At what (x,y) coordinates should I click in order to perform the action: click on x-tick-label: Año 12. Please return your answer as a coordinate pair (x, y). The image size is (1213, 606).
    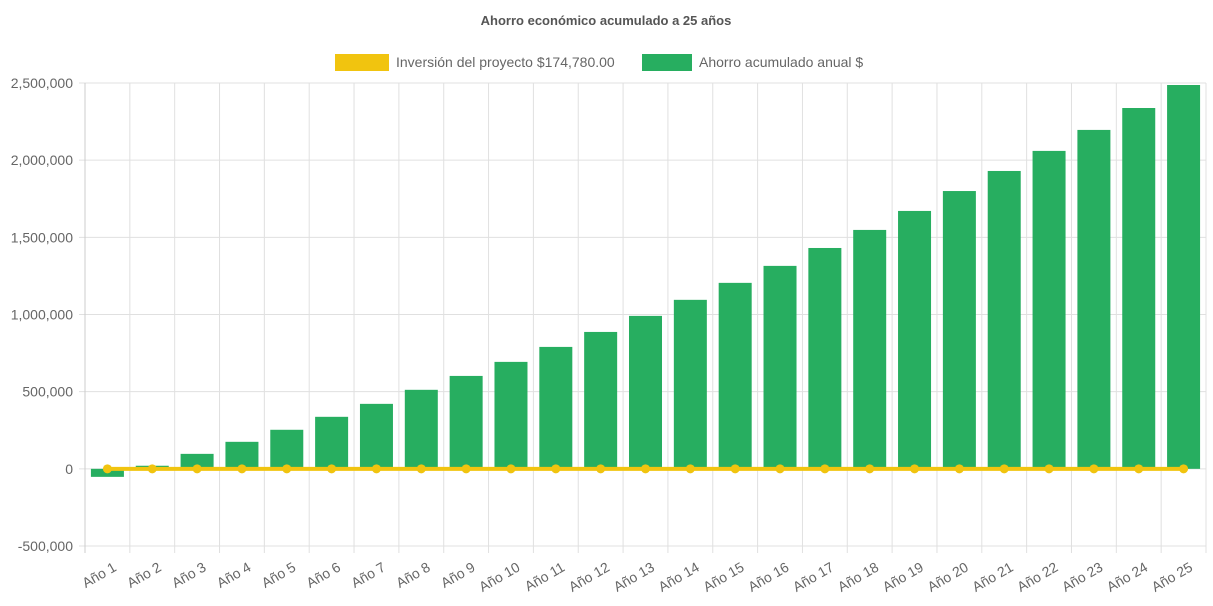
    Looking at the image, I should click on (589, 577).